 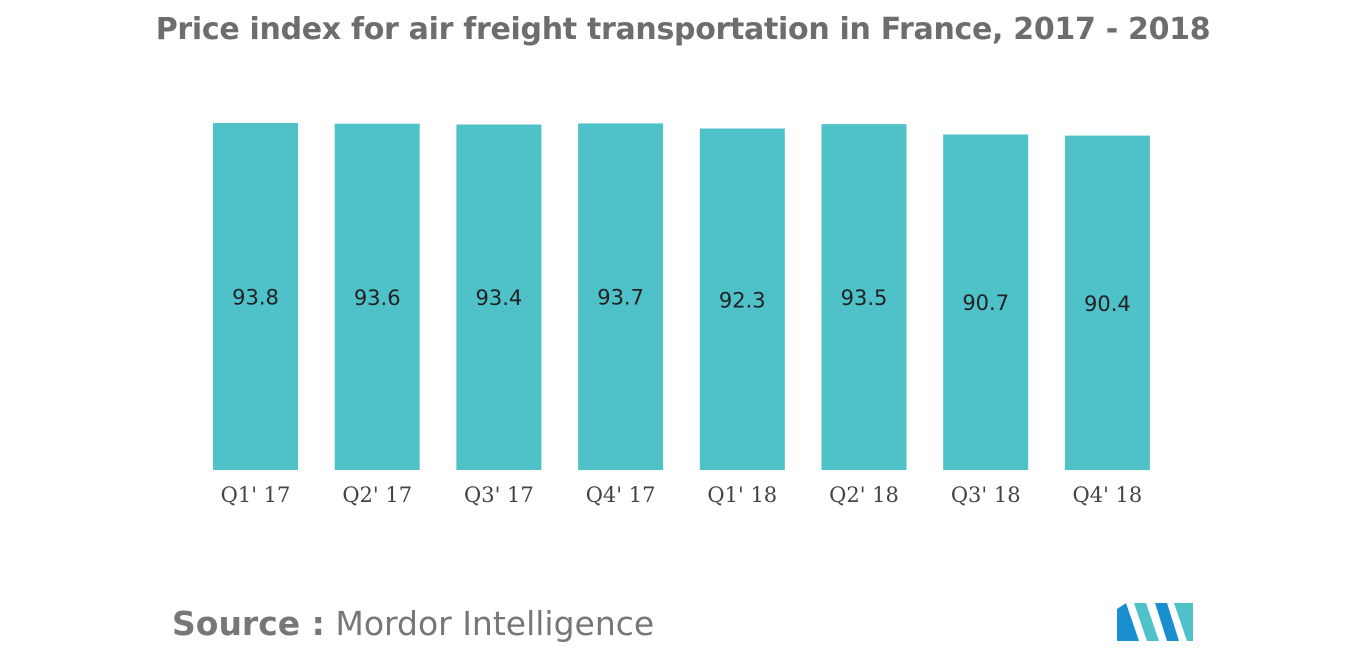 I want to click on value-label-q1-17: 93.8, so click(x=255, y=298).